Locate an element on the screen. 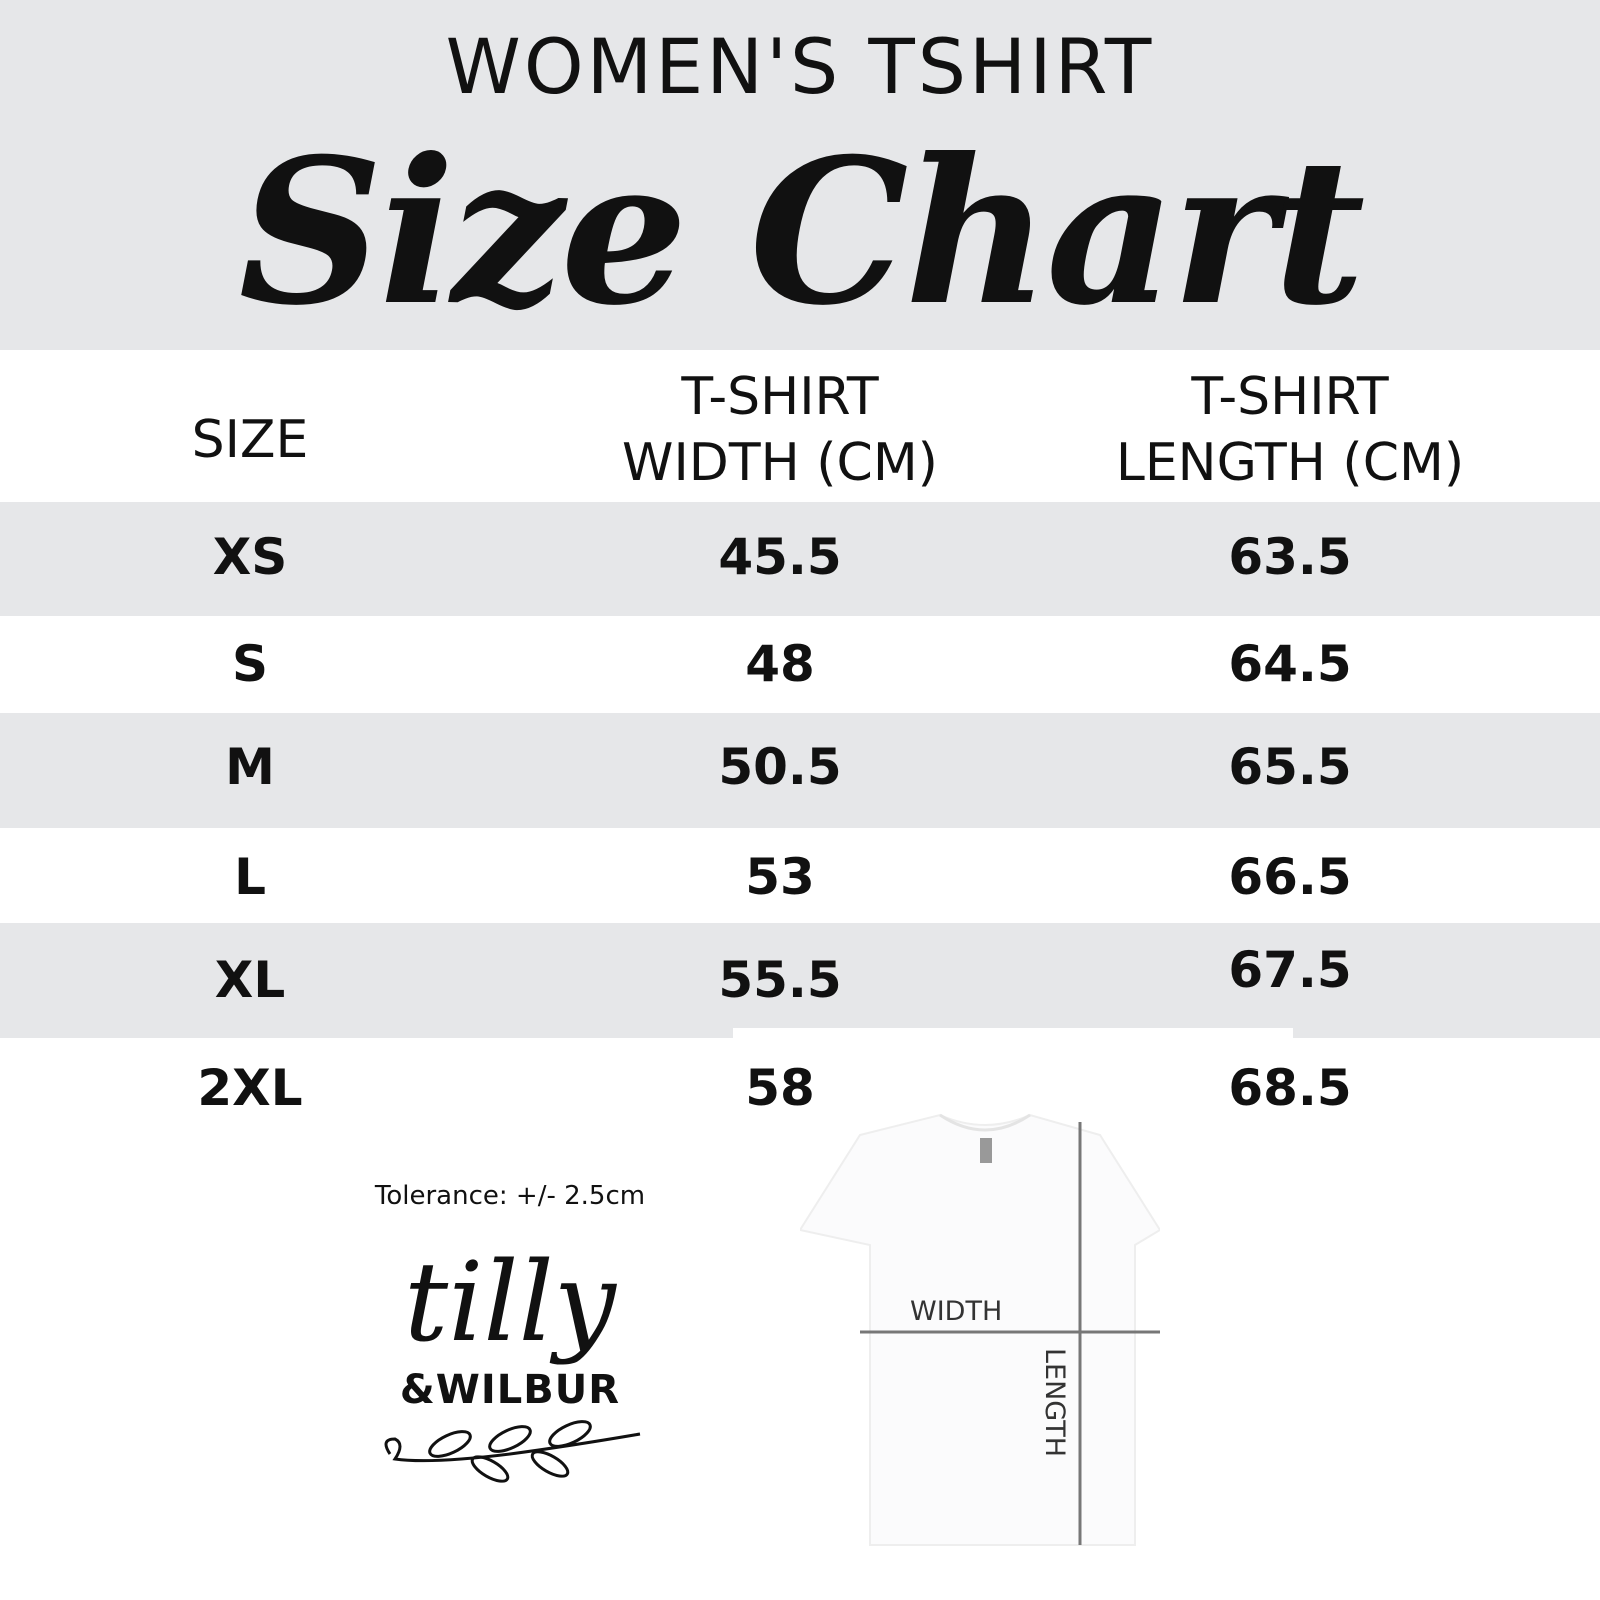  column-header-width-line2: WIDTH (CM) is located at coordinates (780, 463).